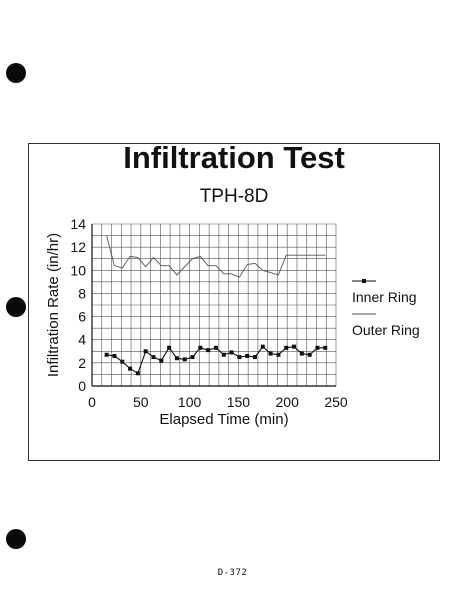  Describe the element at coordinates (78, 224) in the screenshot. I see `y-tick-label: 14` at that location.